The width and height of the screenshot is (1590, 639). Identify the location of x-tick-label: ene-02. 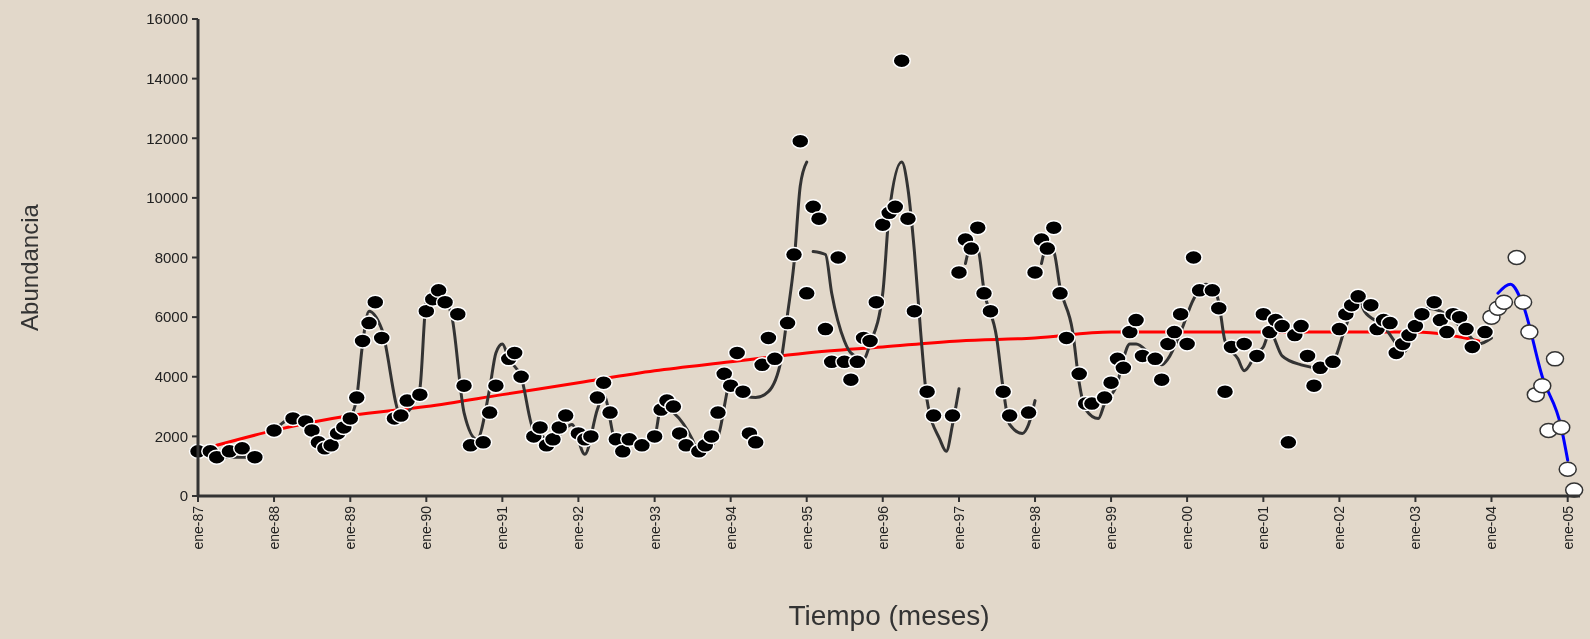
(1339, 527).